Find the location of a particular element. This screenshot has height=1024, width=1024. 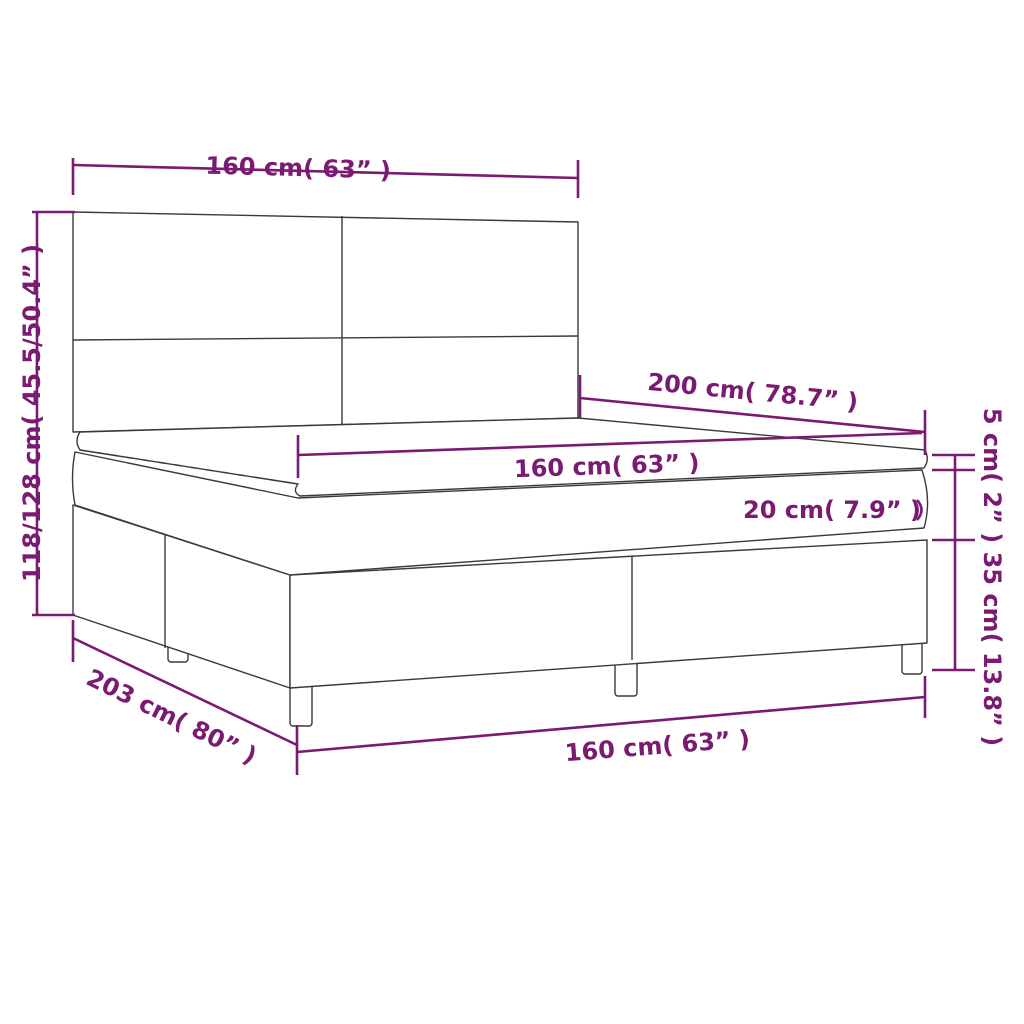

base-front is located at coordinates (608, 614).